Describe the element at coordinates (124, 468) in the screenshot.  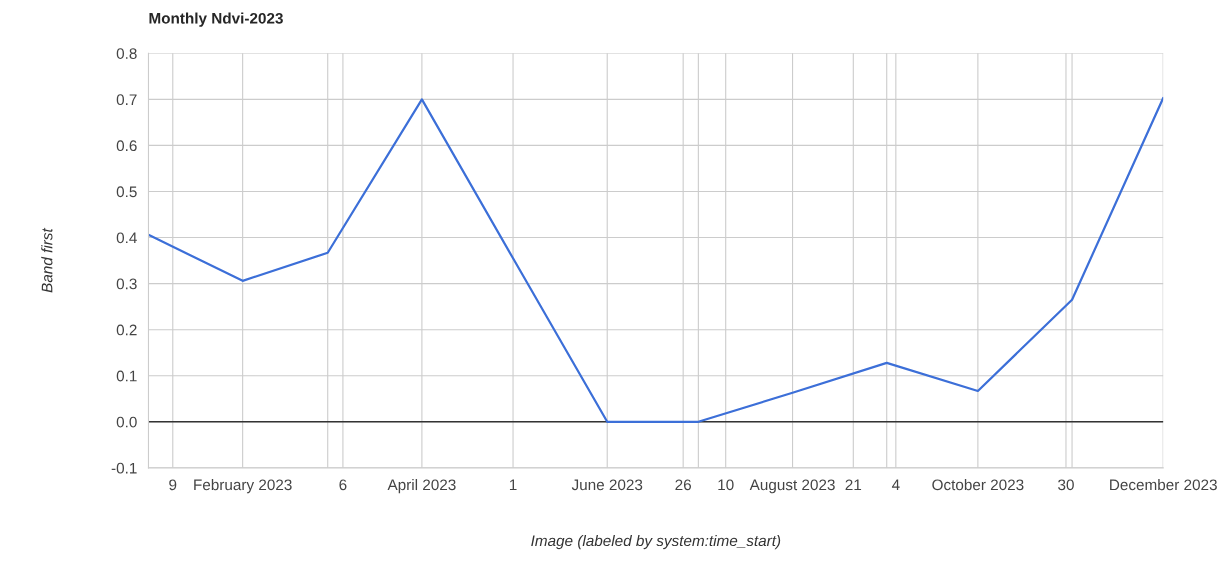
I see `y-tick-label: -0.1` at that location.